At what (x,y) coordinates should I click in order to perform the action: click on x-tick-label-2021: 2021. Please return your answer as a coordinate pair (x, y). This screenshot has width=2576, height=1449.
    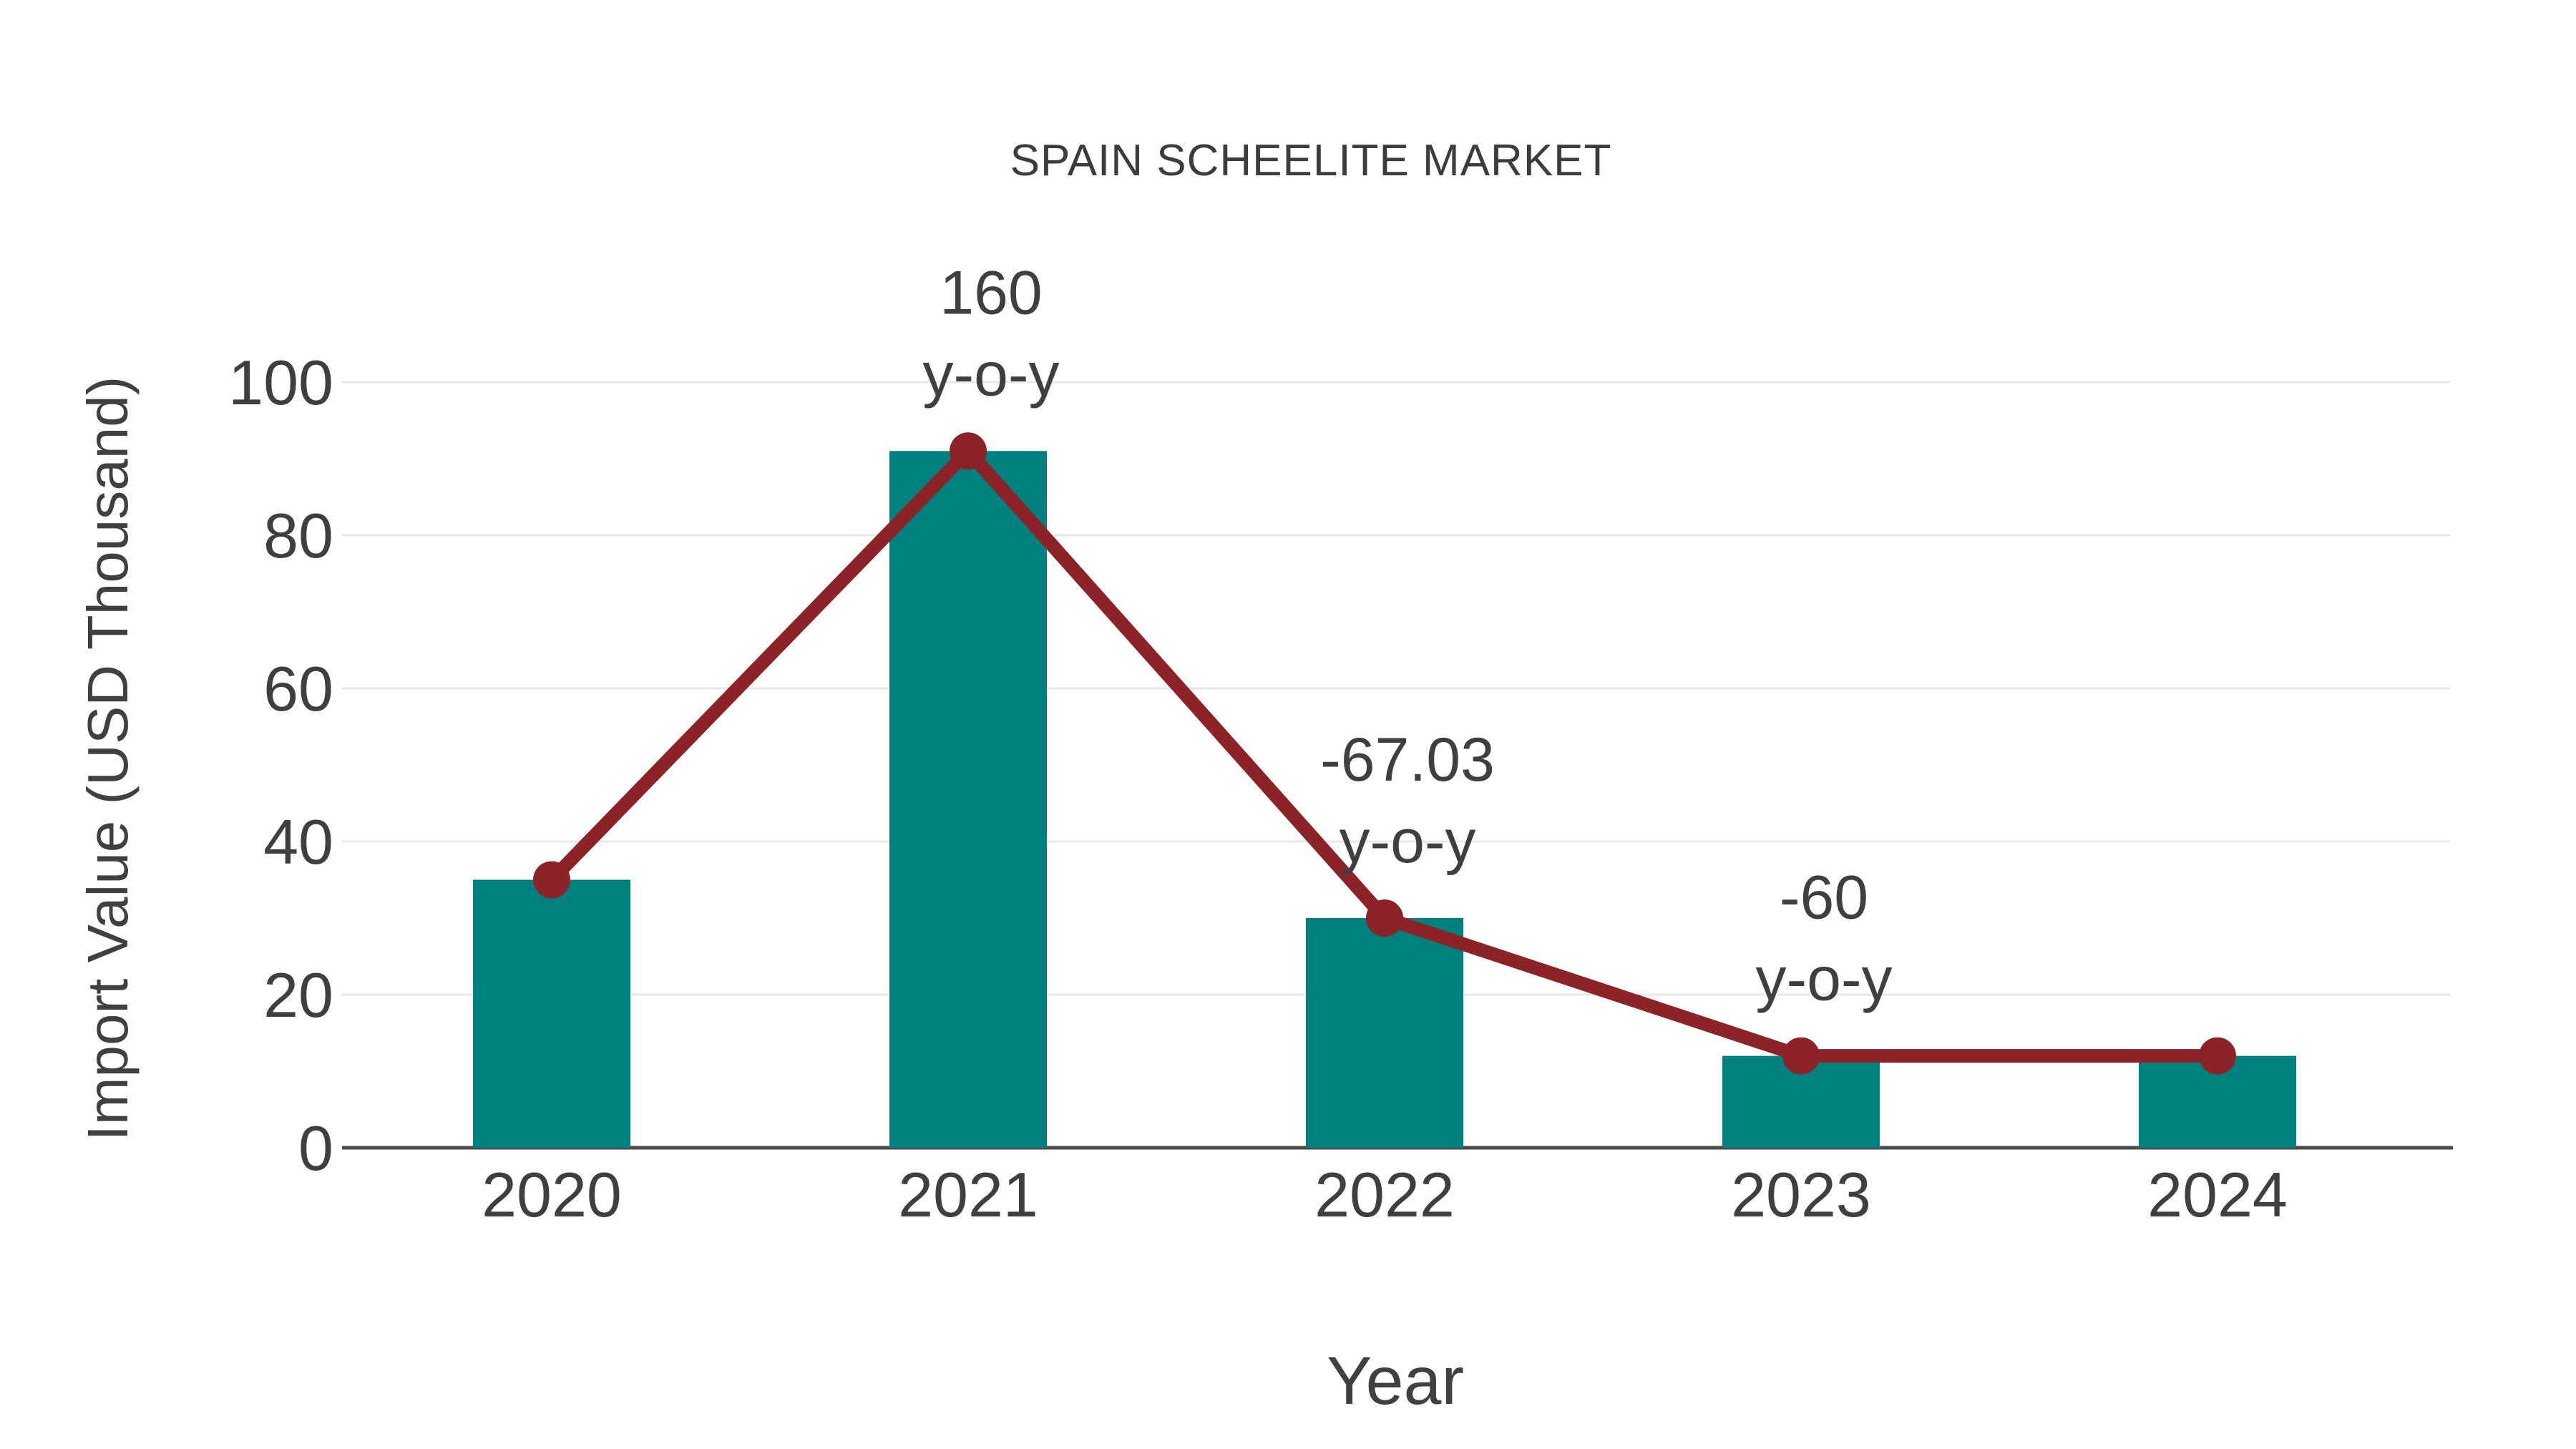
    Looking at the image, I should click on (968, 1194).